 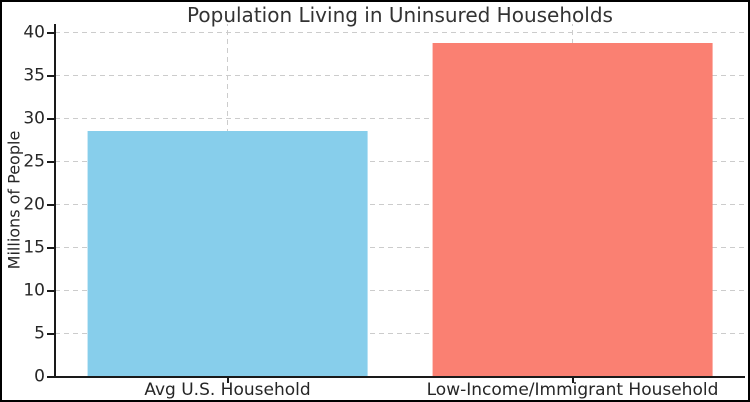 I want to click on x-tick-label: Low-Income/Immigrant Household, so click(x=572, y=390).